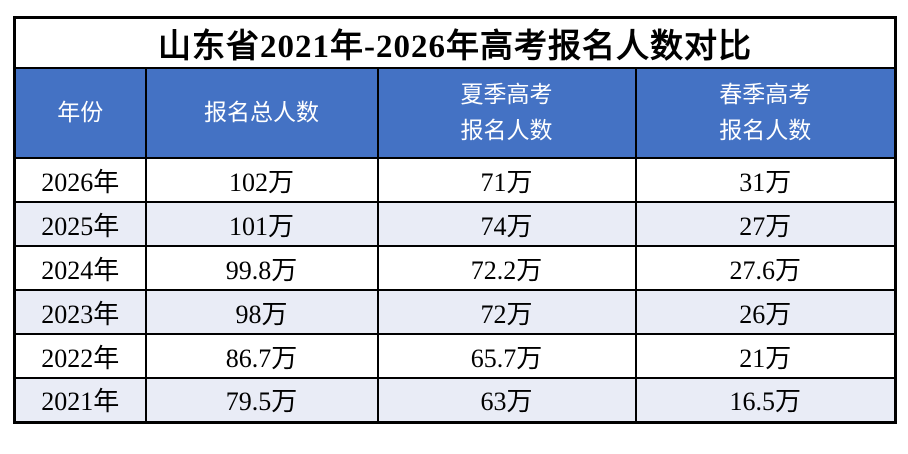  What do you see at coordinates (80, 180) in the screenshot?
I see `cell-year: 2026年` at bounding box center [80, 180].